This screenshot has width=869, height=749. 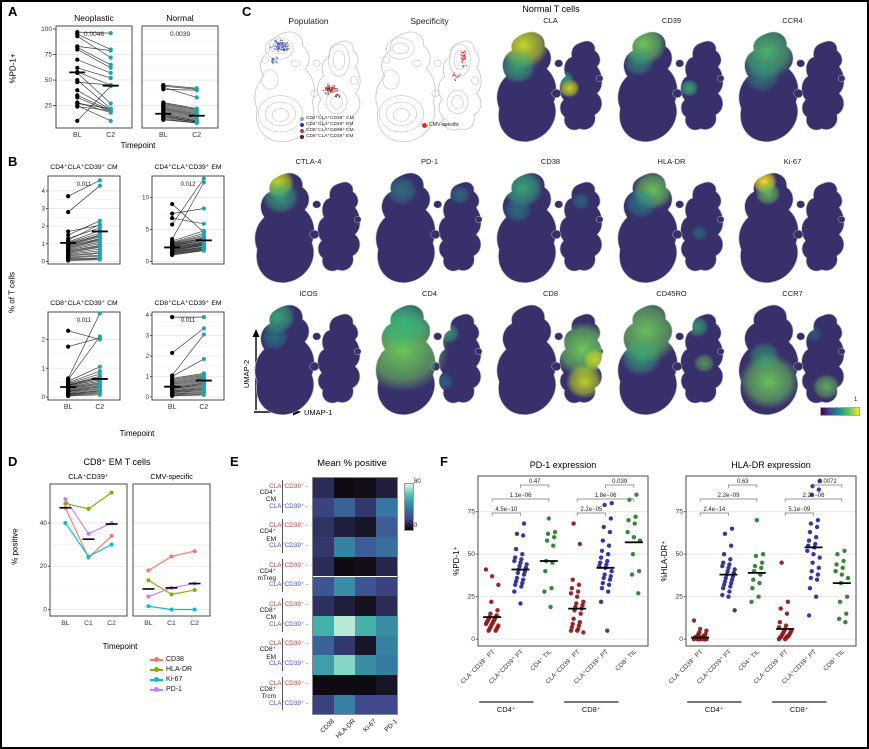 What do you see at coordinates (506, 709) in the screenshot?
I see `svg-text: CD4⁺` at bounding box center [506, 709].